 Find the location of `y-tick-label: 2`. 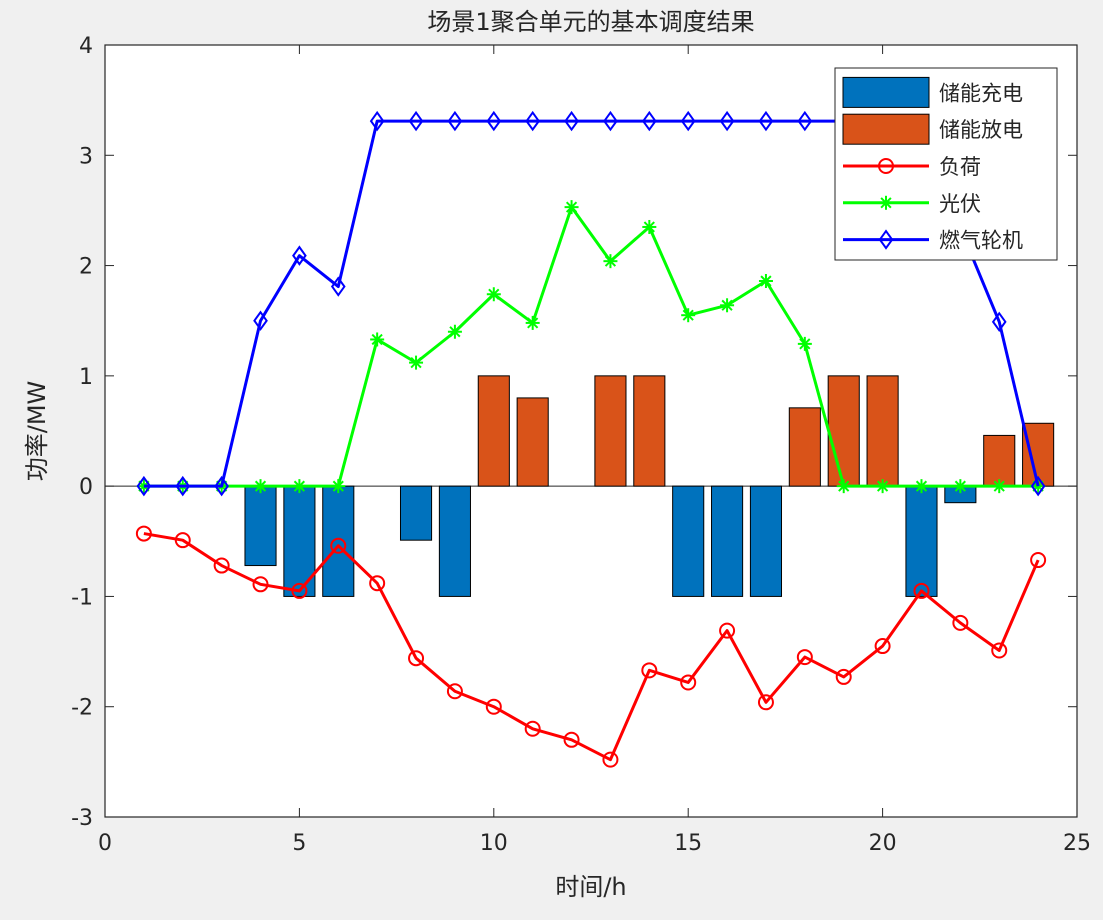

y-tick-label: 2 is located at coordinates (86, 267).